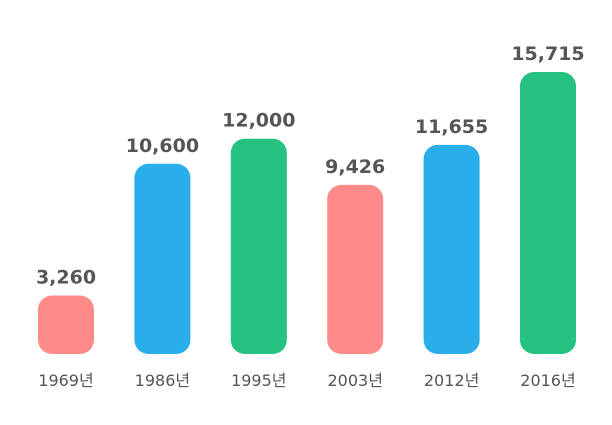 The image size is (612, 425). Describe the element at coordinates (451, 127) in the screenshot. I see `value-label-5: 11,655` at that location.